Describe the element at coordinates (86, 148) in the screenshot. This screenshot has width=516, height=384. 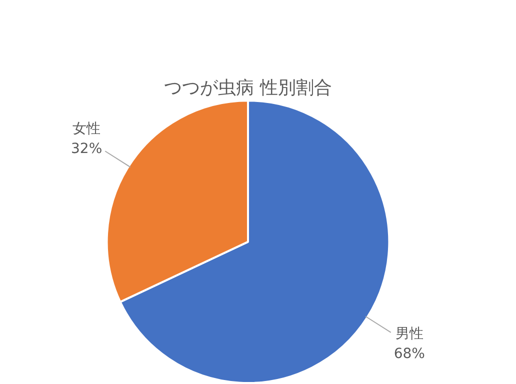
I see `data-label: 32%` at that location.